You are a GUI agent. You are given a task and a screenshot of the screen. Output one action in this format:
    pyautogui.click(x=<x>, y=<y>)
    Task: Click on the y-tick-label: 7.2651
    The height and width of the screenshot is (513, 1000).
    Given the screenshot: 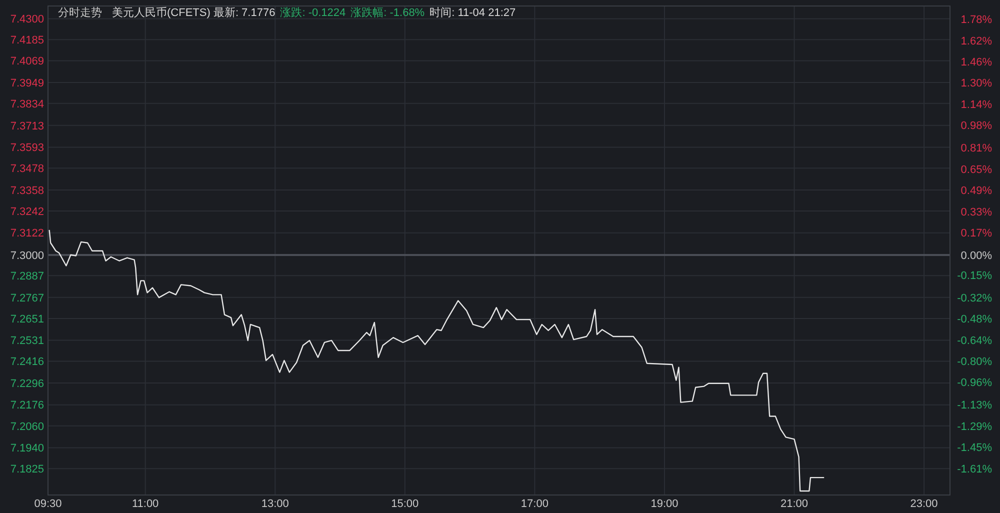 What is the action you would take?
    pyautogui.click(x=27, y=319)
    